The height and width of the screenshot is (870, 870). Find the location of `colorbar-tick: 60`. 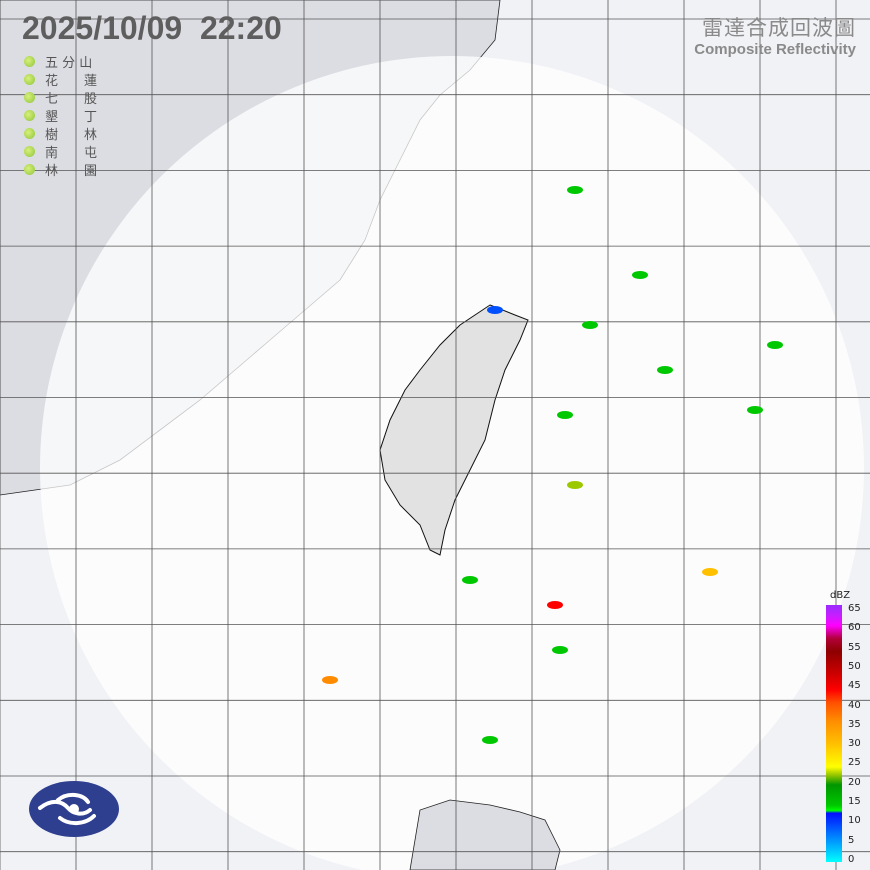

colorbar-tick: 60 is located at coordinates (854, 628).